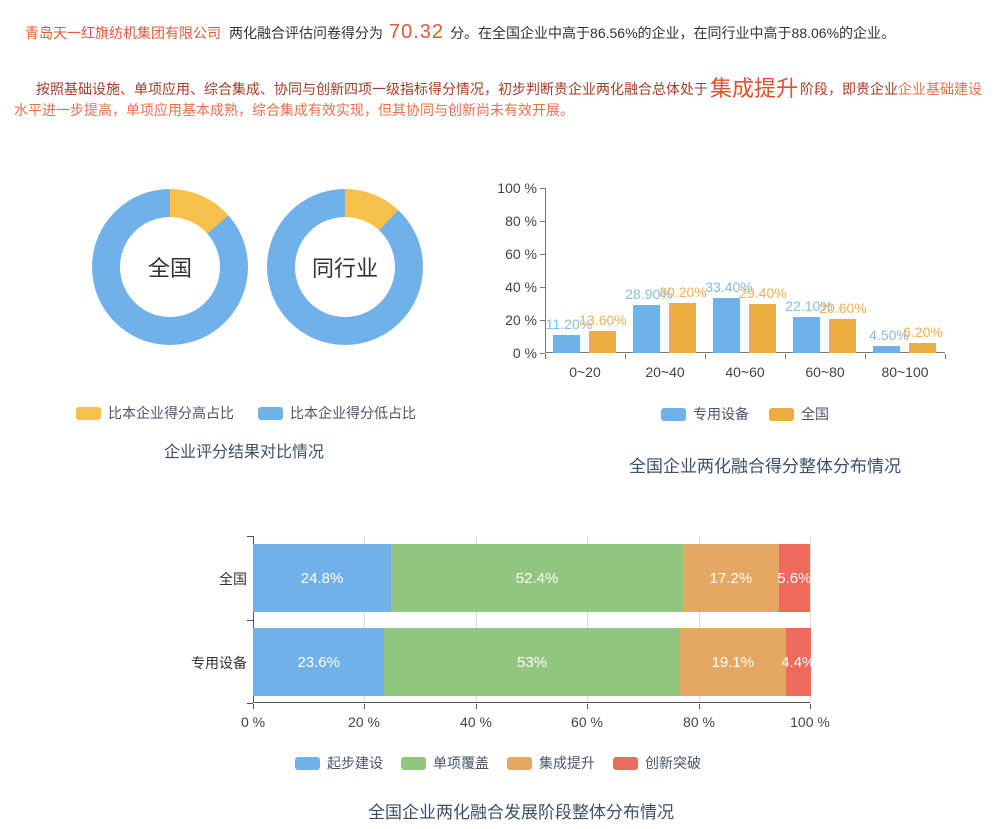 The image size is (995, 829). I want to click on donut-legend: 比本企业得分高占比 比本企业得分低占比, so click(246, 413).